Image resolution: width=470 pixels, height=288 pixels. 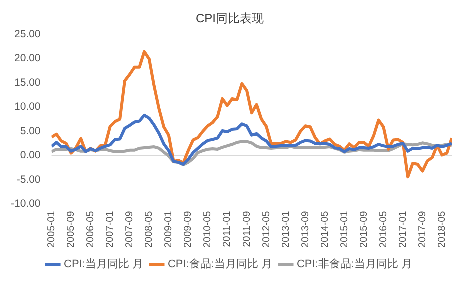 What do you see at coordinates (220, 264) in the screenshot?
I see `legend-label: CPI:食品:当月同比 月` at bounding box center [220, 264].